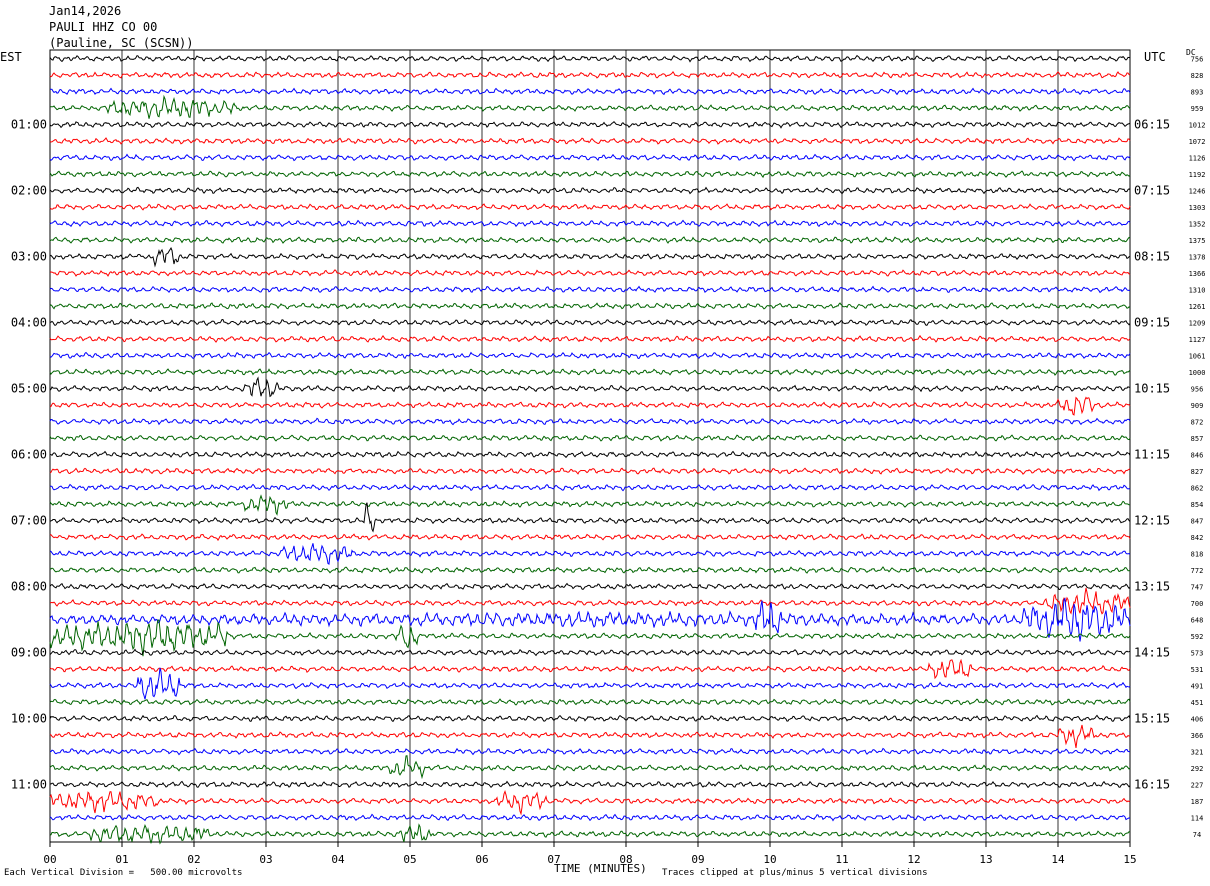 The height and width of the screenshot is (886, 1210). I want to click on x-tick-label: 11, so click(841, 859).